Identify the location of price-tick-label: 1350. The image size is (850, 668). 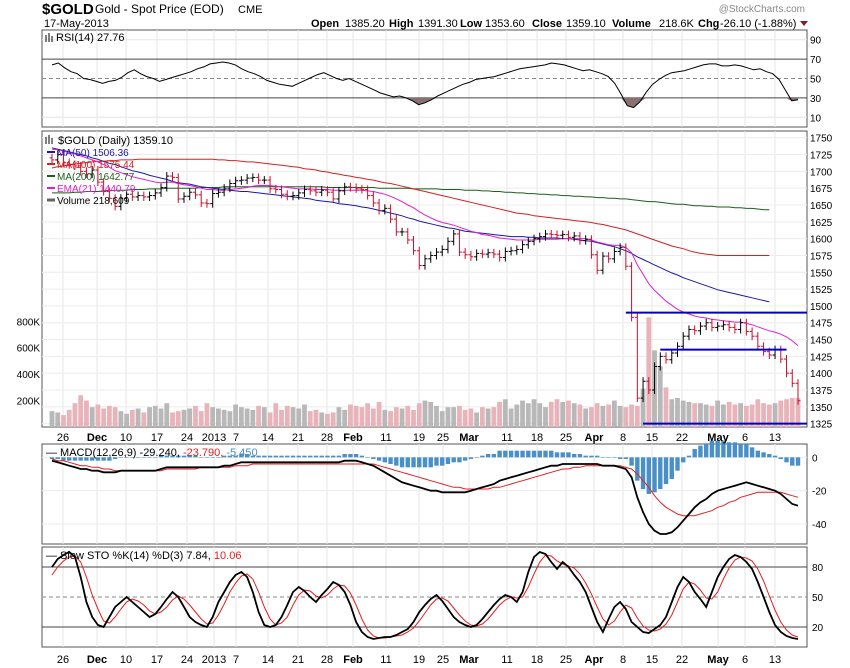
(821, 408).